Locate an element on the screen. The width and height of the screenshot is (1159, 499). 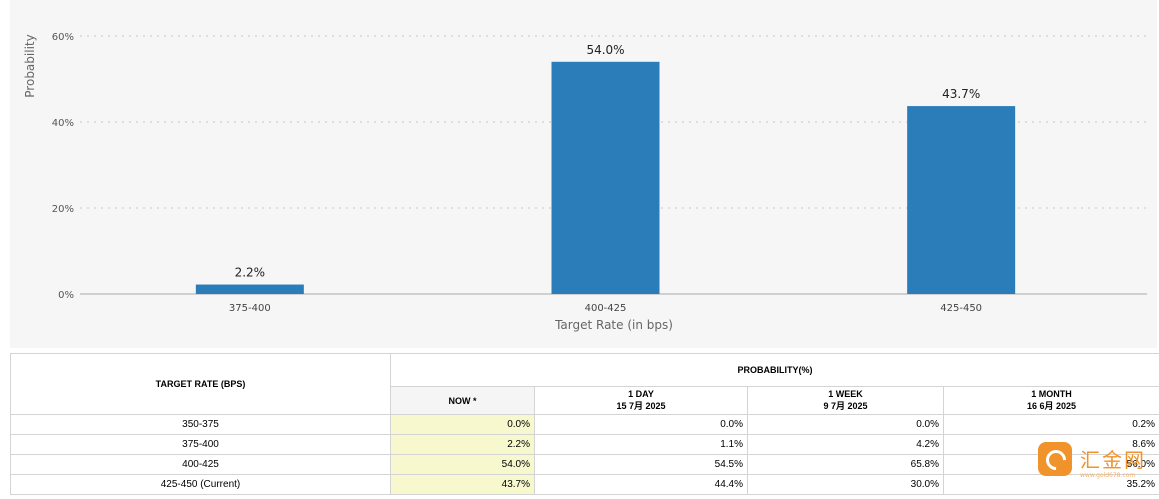
col-header-1-month: 1 MONTH 16 6月 2025 is located at coordinates (1051, 400).